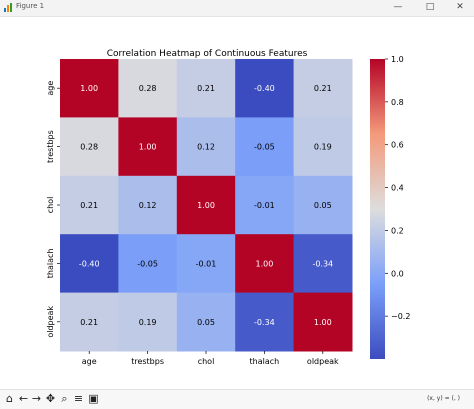  I want to click on x-tick-label-thalach: thalach, so click(265, 361).